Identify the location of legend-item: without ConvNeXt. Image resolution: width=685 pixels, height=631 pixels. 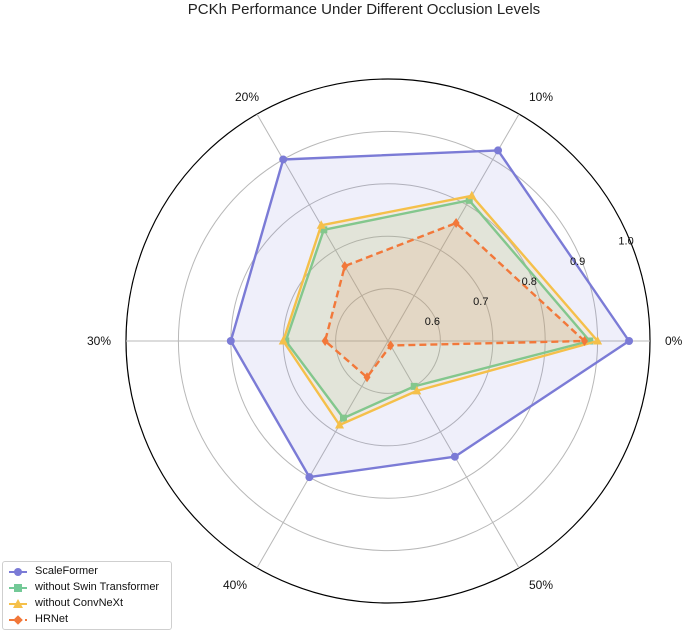
(87, 604).